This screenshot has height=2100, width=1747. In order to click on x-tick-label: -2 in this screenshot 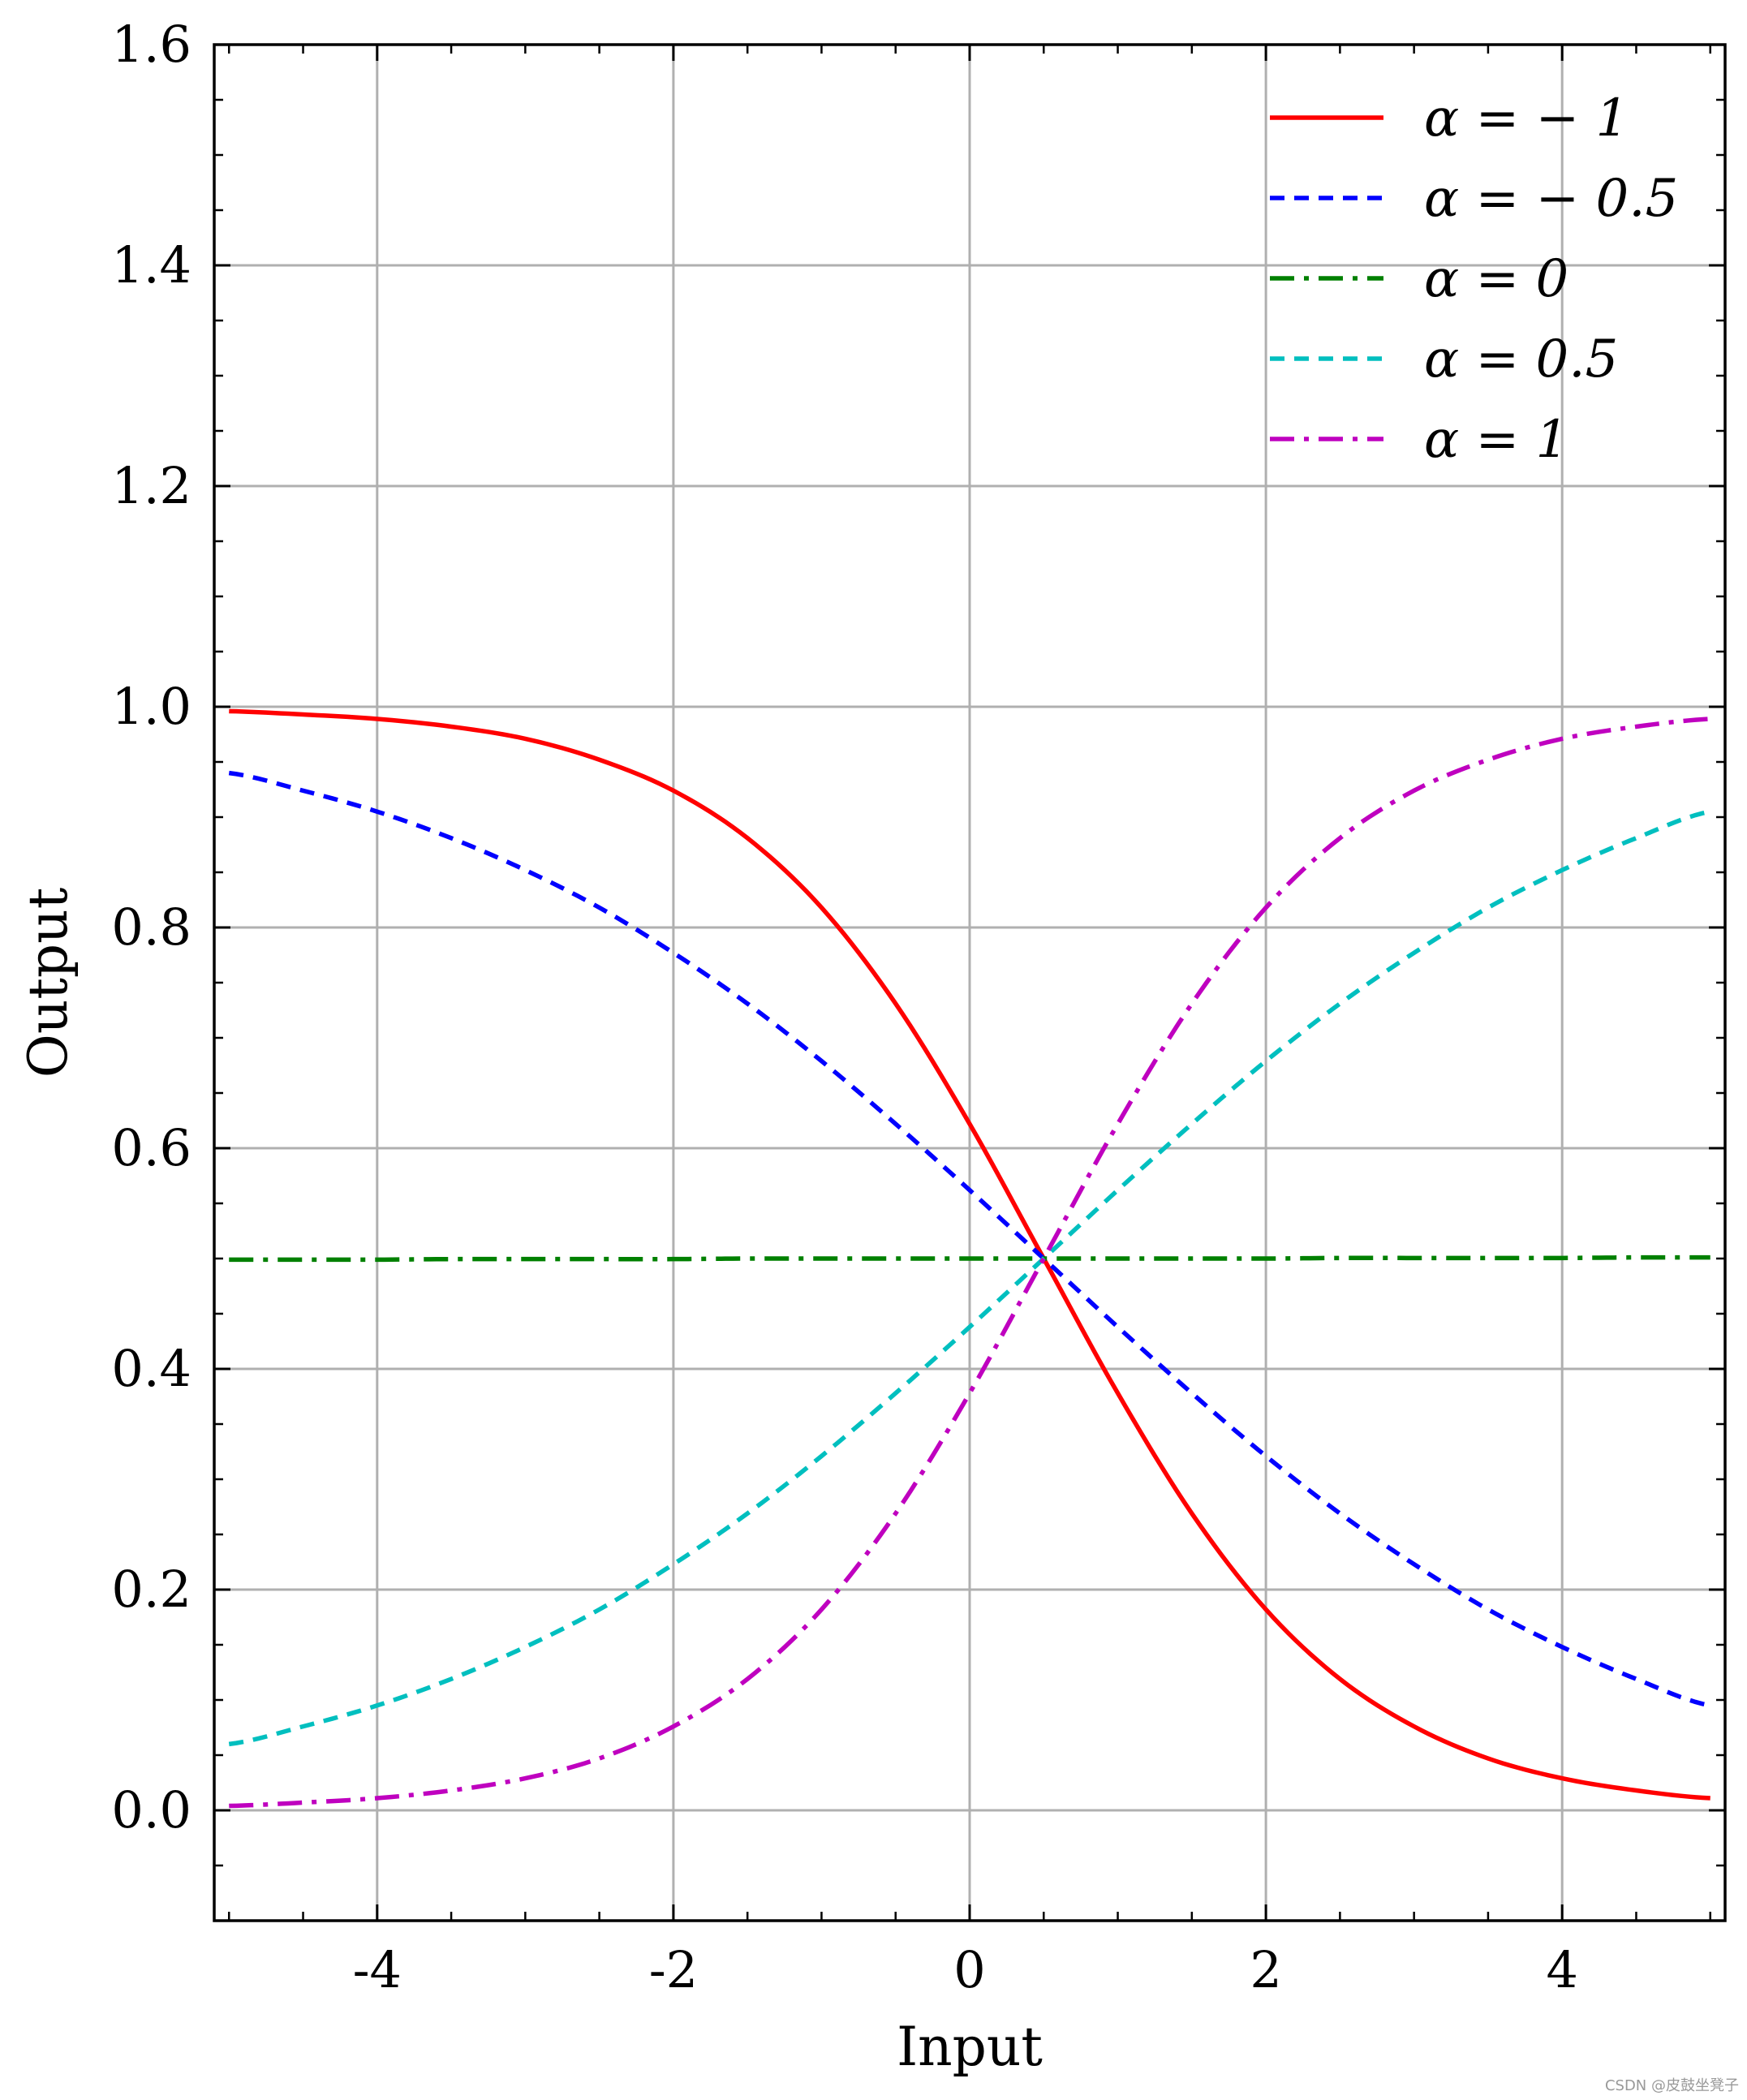, I will do `click(673, 1969)`.